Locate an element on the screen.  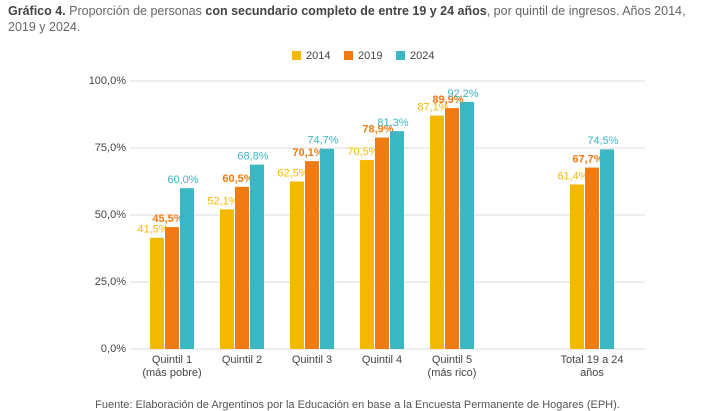
legend-label: 2014 is located at coordinates (318, 56).